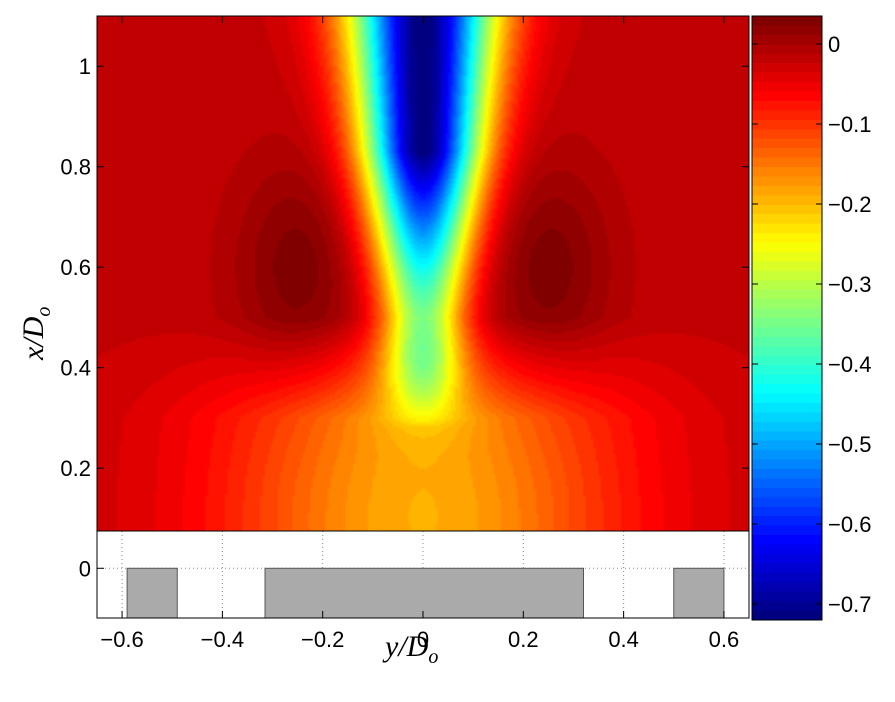 The width and height of the screenshot is (895, 702). What do you see at coordinates (724, 639) in the screenshot?
I see `x-tick-label: 0.6` at bounding box center [724, 639].